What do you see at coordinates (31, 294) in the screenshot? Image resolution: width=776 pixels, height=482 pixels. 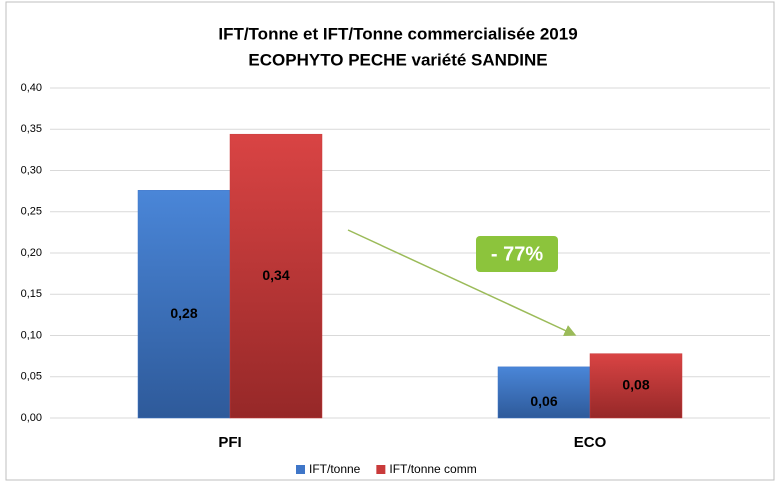 I see `y-tick-label: 0,15` at bounding box center [31, 294].